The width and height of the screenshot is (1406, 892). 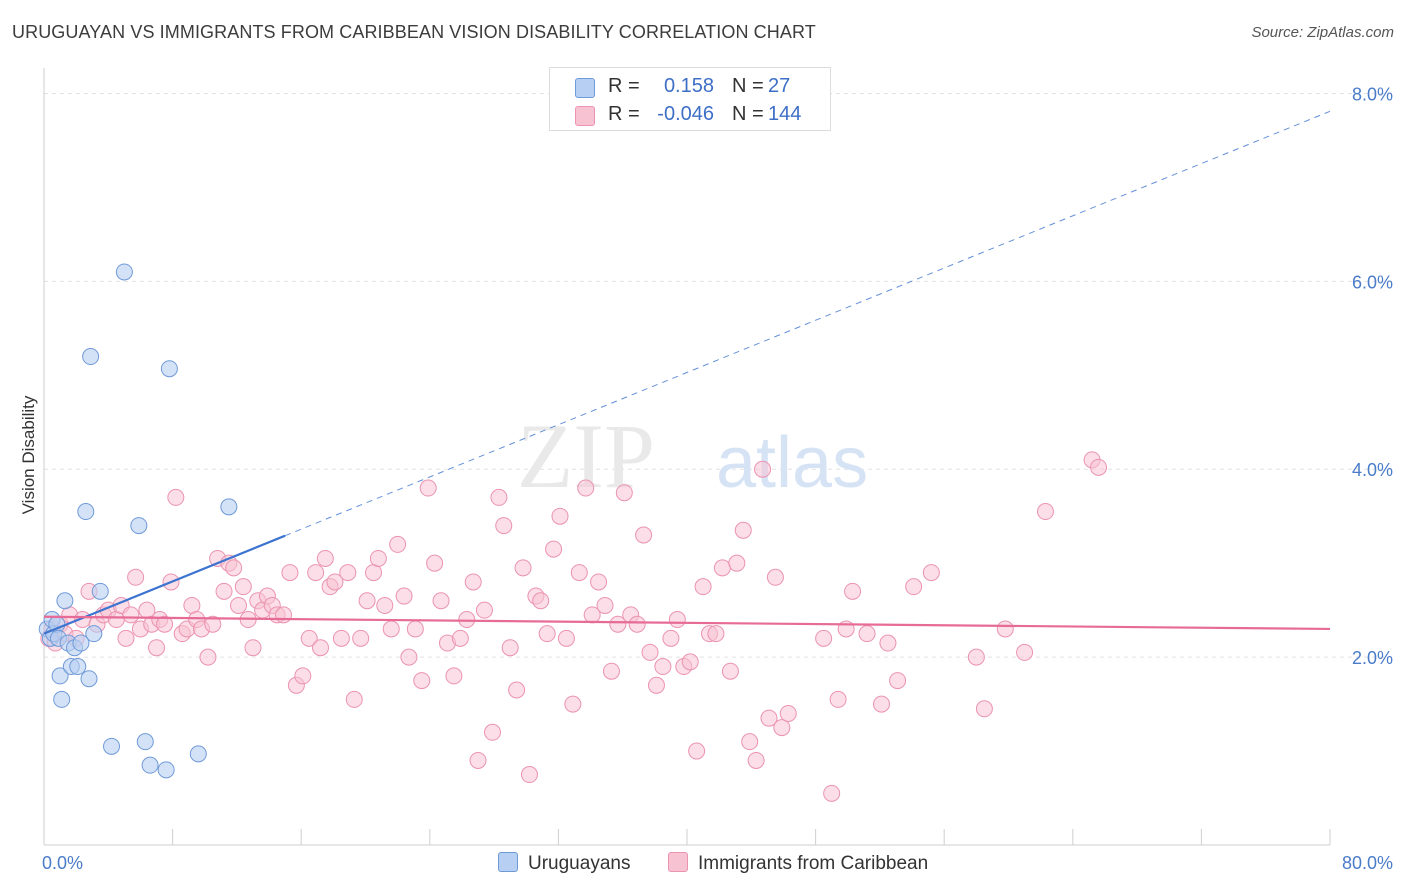 What do you see at coordinates (813, 863) in the screenshot?
I see `bottom-legend-label-caribbean: Immigrants from Caribbean` at bounding box center [813, 863].